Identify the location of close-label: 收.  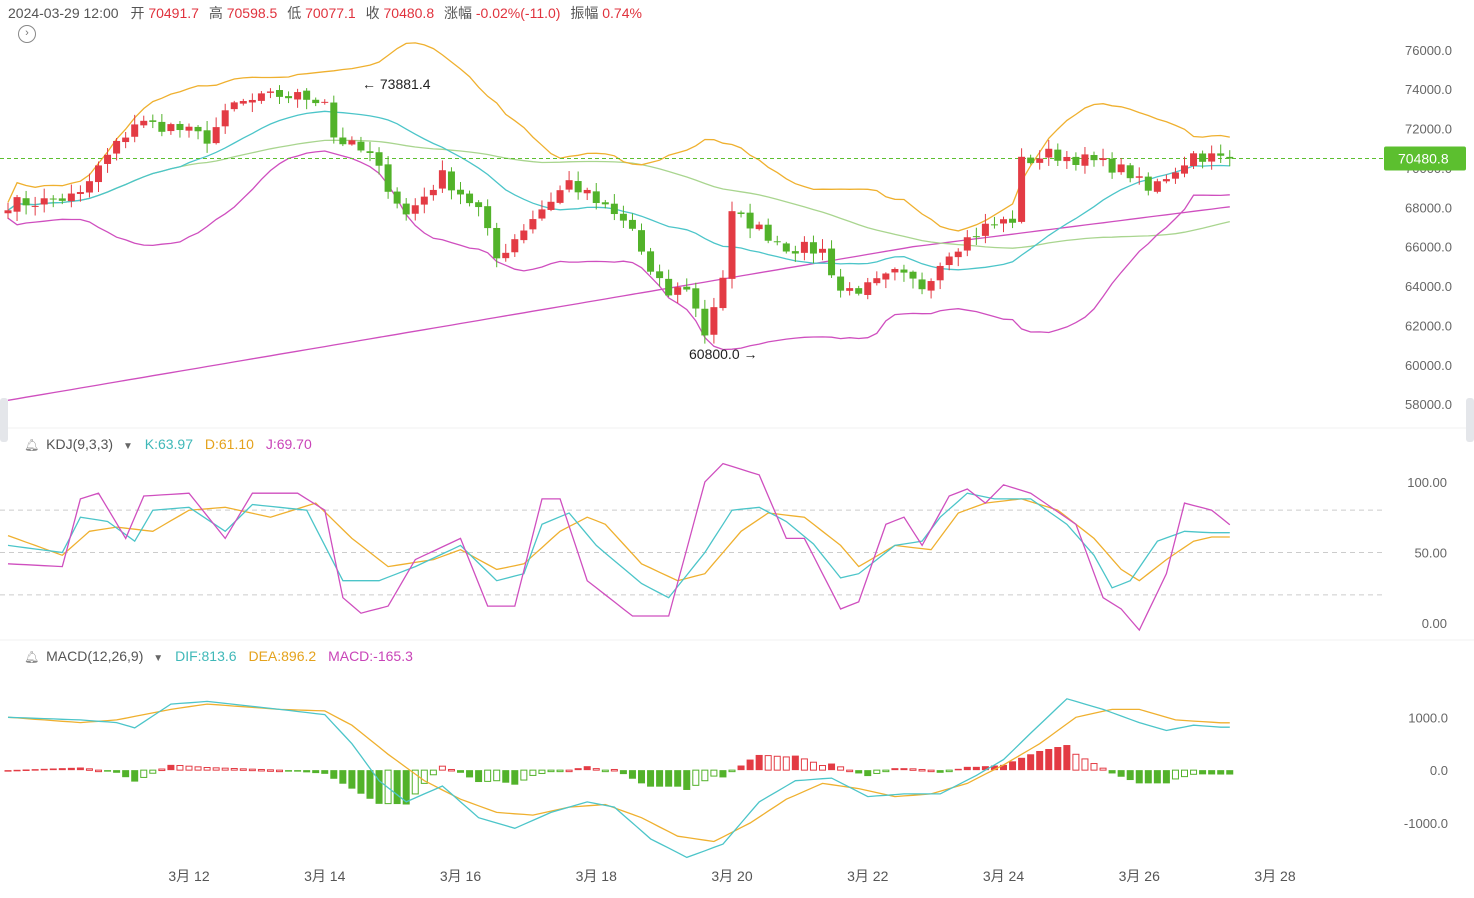
(372, 13).